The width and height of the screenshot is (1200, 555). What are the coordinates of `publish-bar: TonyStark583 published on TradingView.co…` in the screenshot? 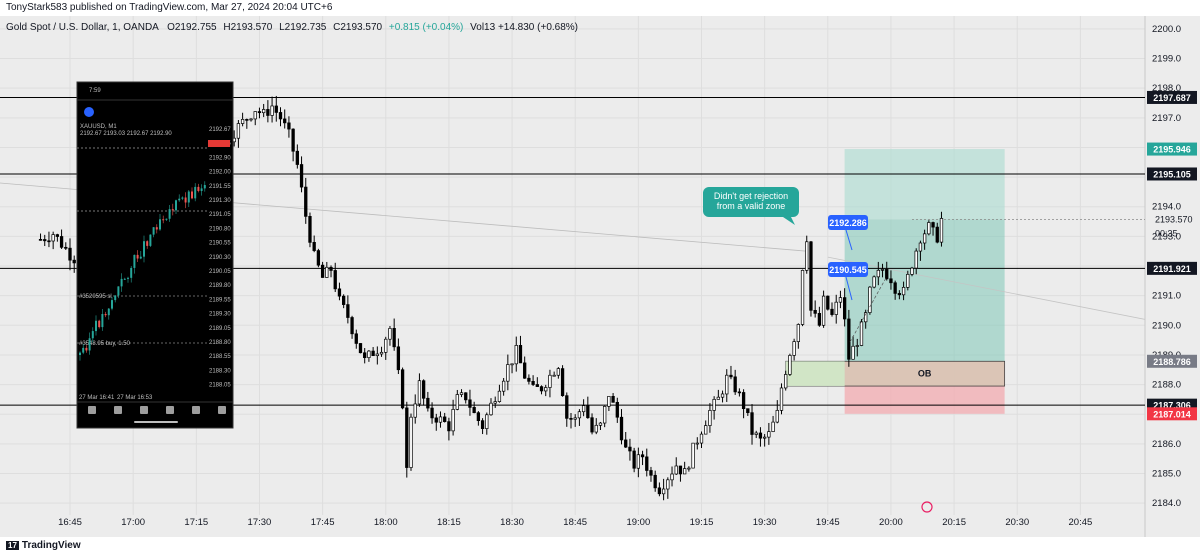 It's located at (600, 8).